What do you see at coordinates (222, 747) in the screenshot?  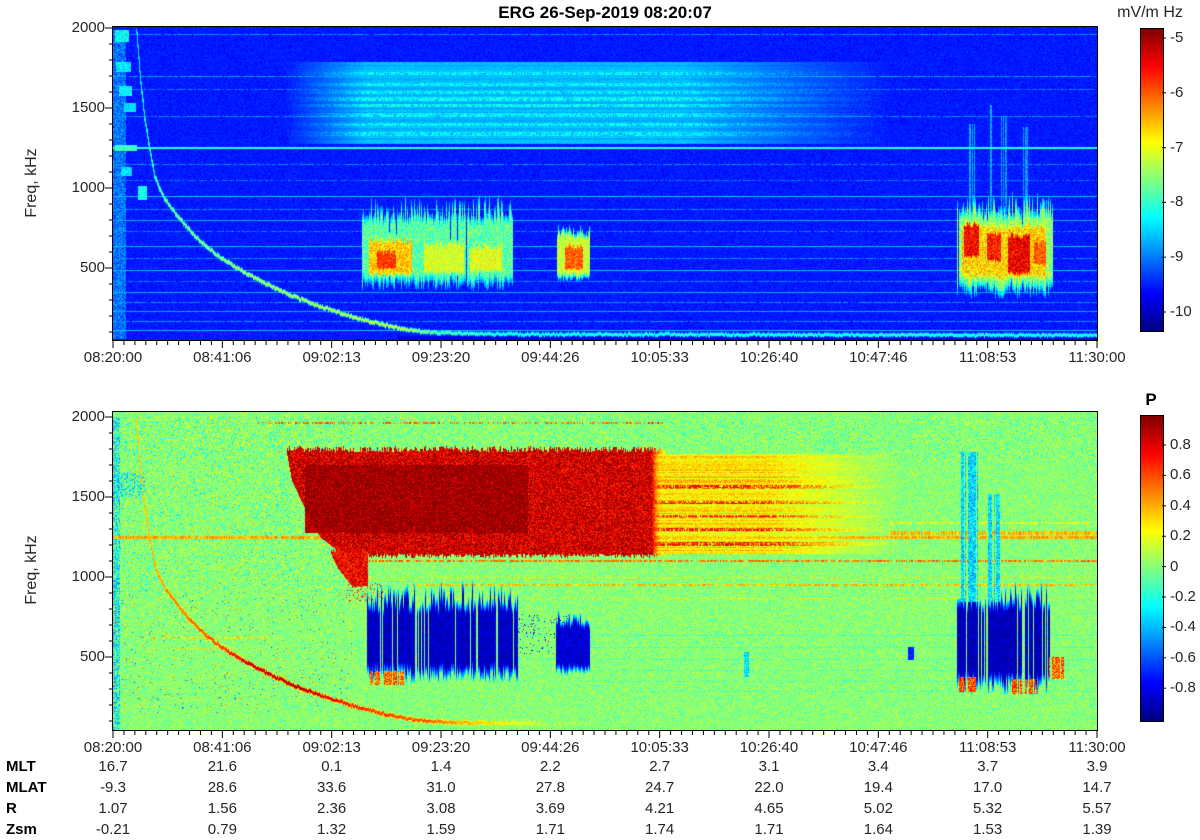 I see `x-tick-label-bottom: 08:41:06` at bounding box center [222, 747].